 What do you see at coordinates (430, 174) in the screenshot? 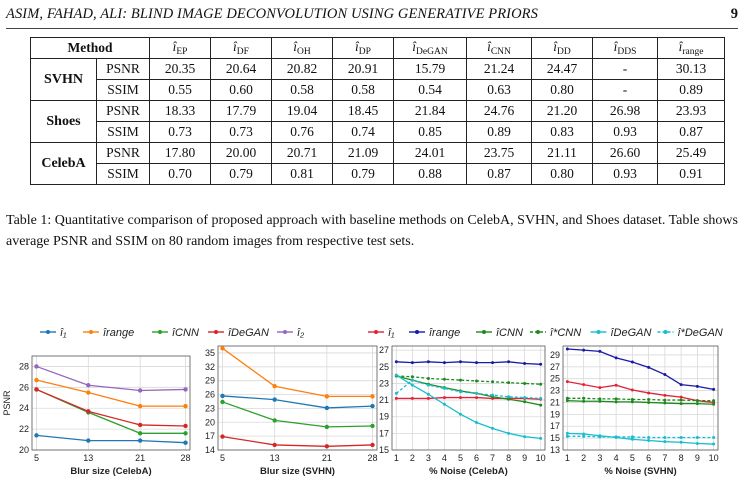
I see `table-cell: 0.88` at bounding box center [430, 174].